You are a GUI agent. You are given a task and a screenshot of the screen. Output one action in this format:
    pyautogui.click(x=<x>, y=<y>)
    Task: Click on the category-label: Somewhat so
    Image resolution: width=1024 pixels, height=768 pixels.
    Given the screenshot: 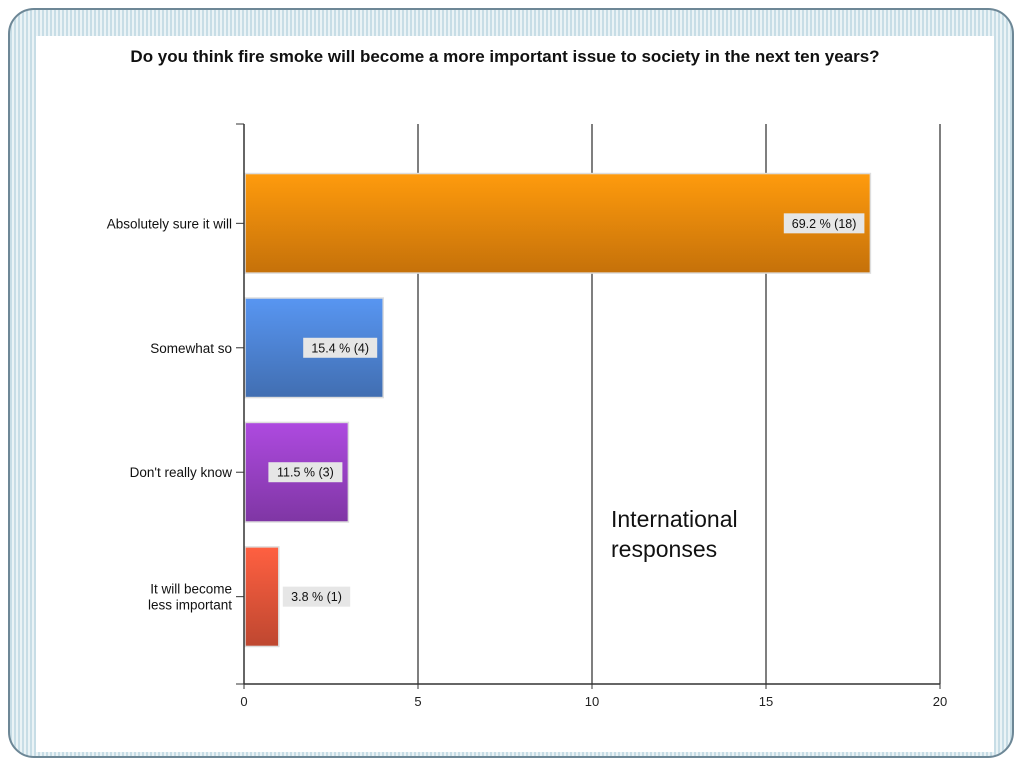 What is the action you would take?
    pyautogui.click(x=191, y=348)
    